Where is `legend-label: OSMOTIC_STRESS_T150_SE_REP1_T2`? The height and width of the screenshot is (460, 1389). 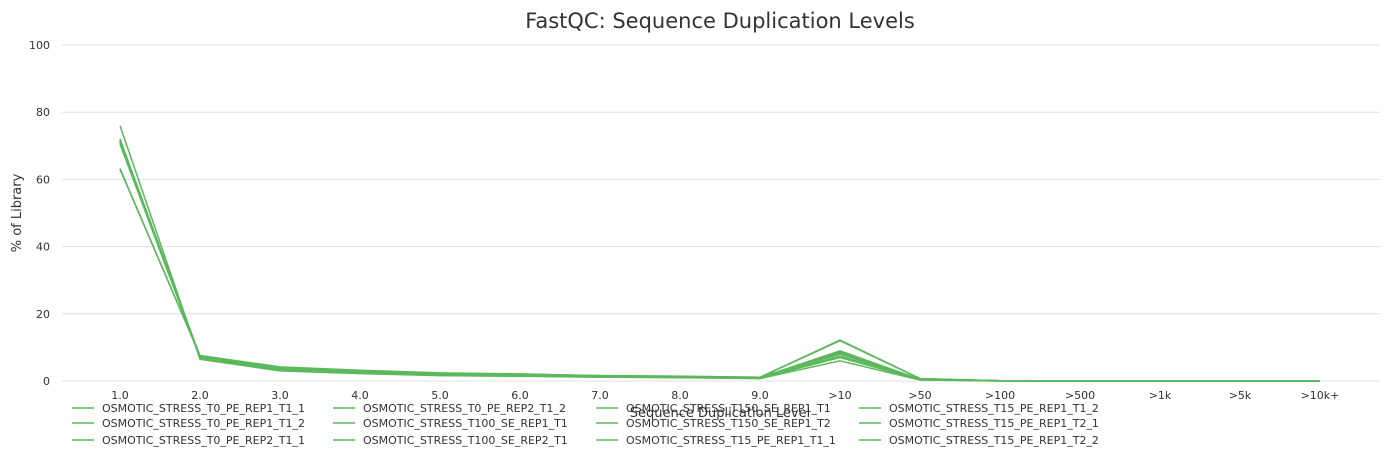
legend-label: OSMOTIC_STRESS_T150_SE_REP1_T2 is located at coordinates (728, 423).